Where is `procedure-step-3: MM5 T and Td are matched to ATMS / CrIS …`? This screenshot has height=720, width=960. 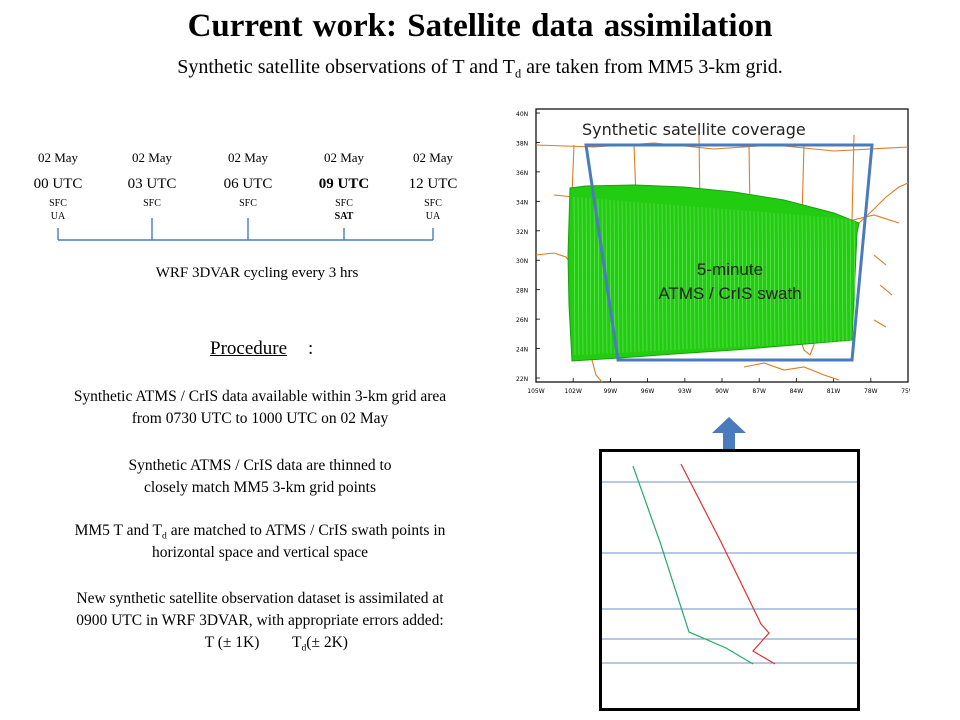
procedure-step-3: MM5 T and Td are matched to ATMS / CrIS … is located at coordinates (260, 542).